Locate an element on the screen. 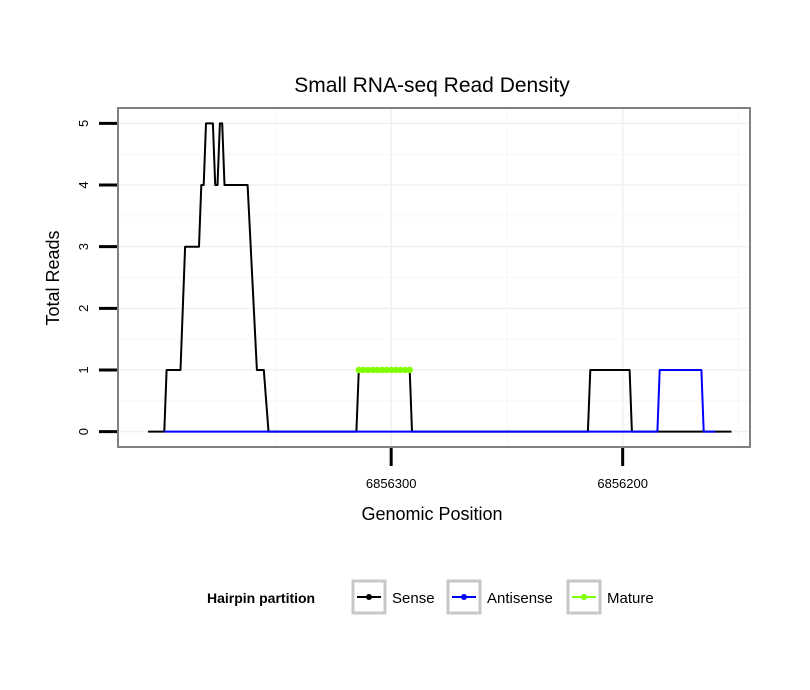  legend-entry-mature: Mature is located at coordinates (610, 597).